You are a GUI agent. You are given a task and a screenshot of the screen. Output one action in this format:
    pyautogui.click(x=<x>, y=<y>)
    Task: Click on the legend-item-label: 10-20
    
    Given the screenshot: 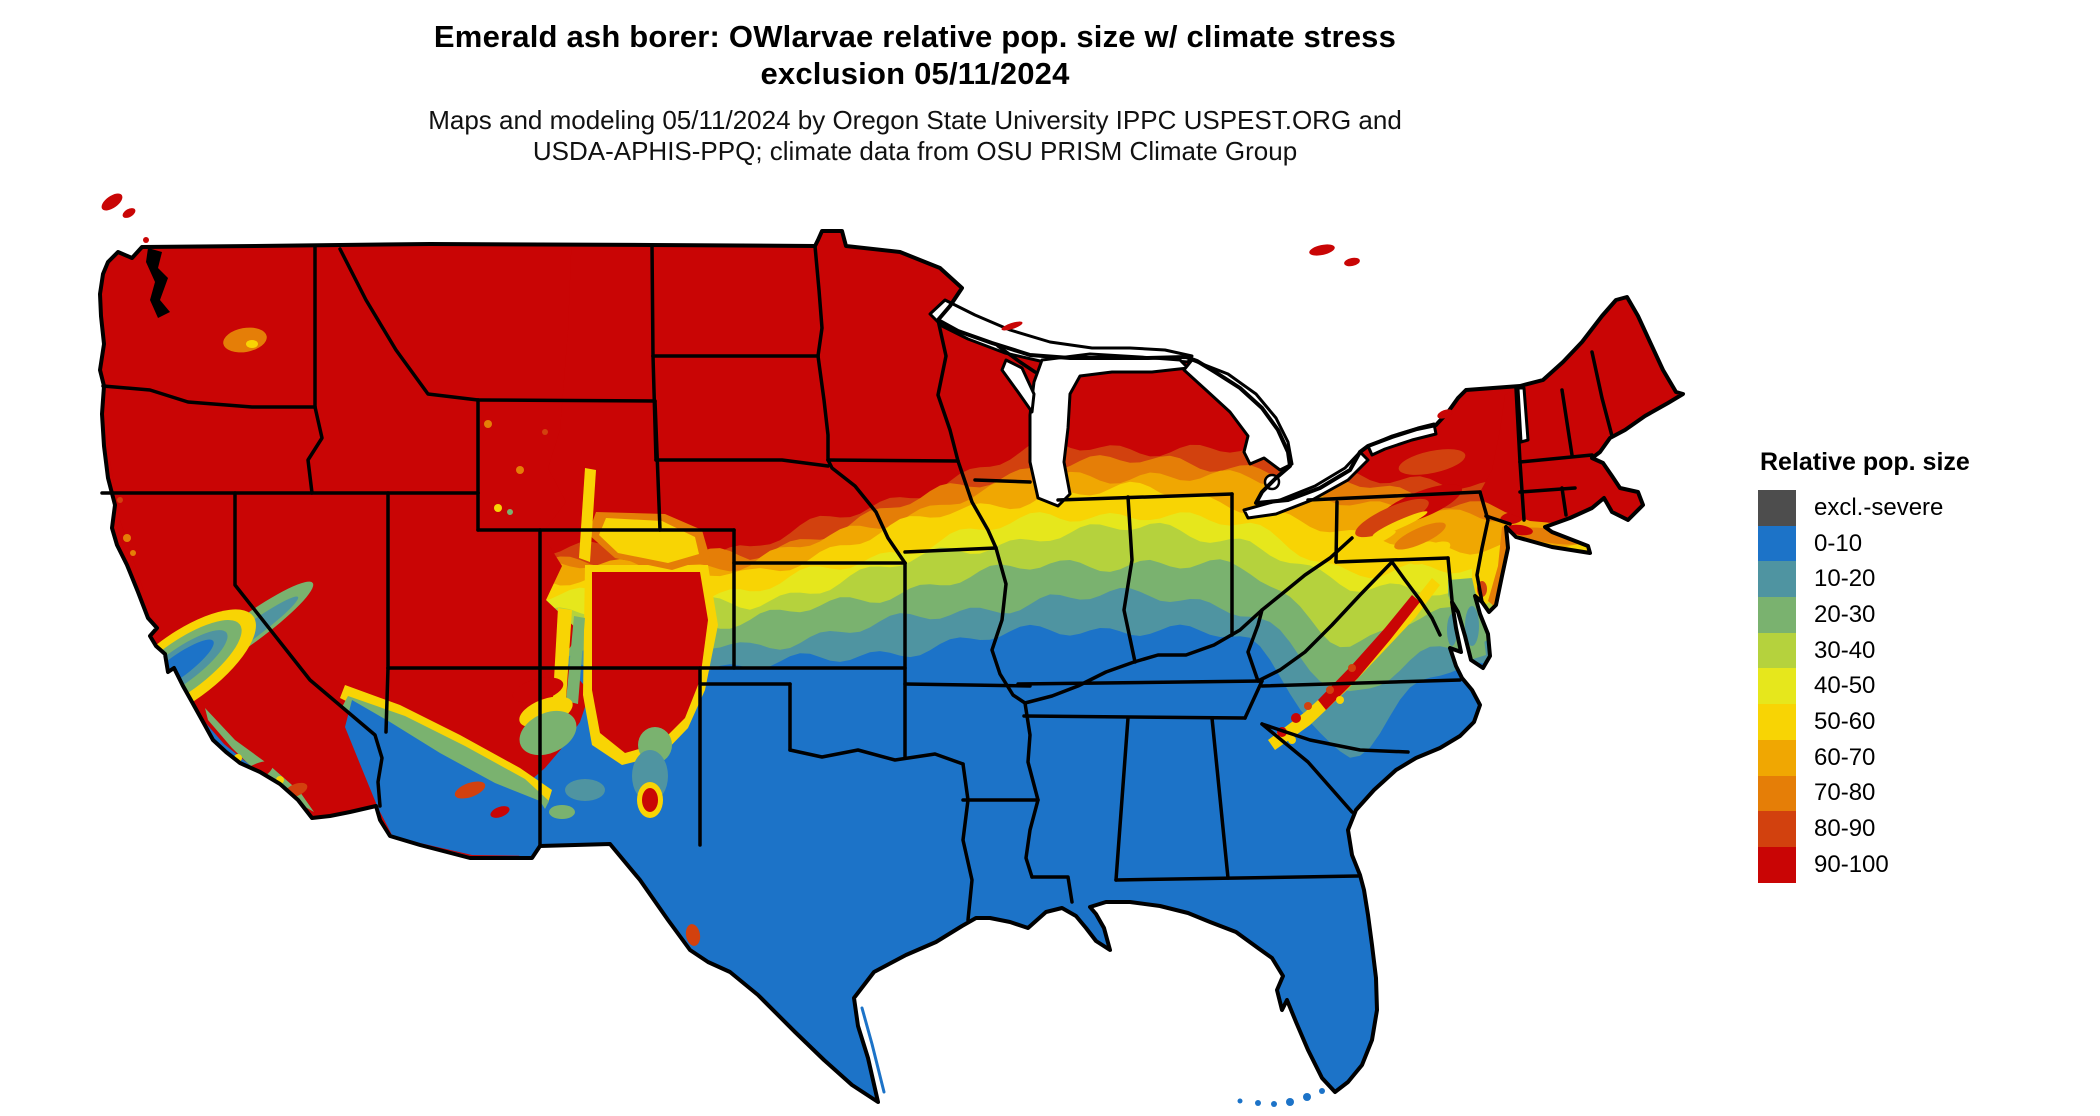 What is the action you would take?
    pyautogui.click(x=1845, y=579)
    